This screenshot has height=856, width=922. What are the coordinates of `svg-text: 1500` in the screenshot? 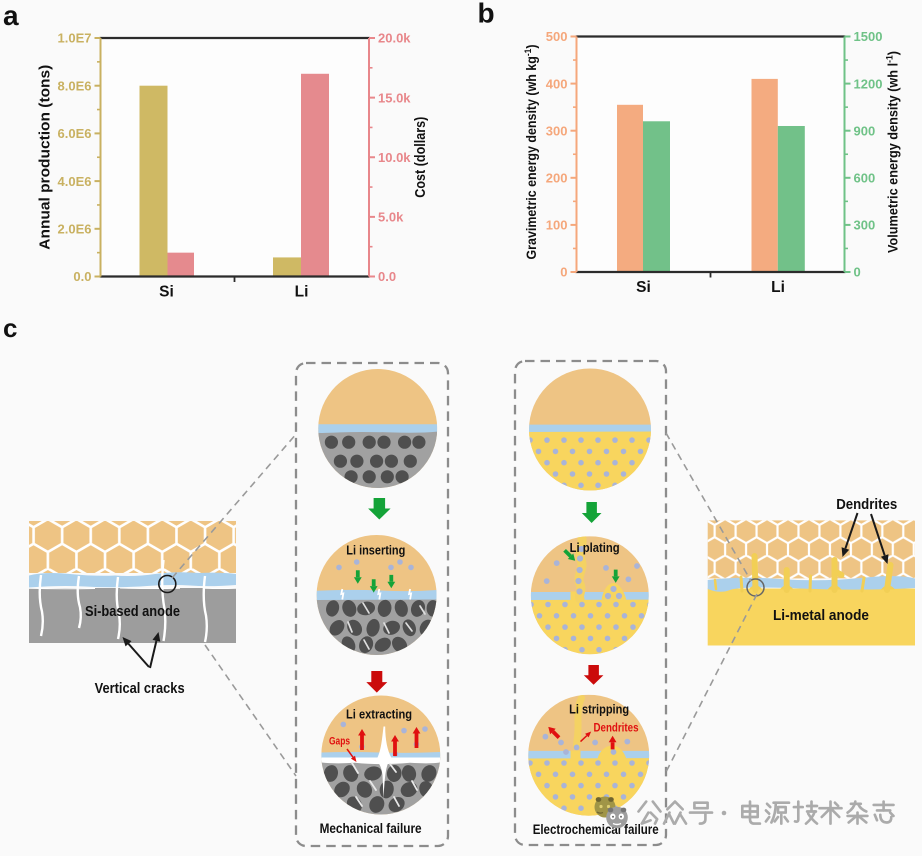 It's located at (868, 36).